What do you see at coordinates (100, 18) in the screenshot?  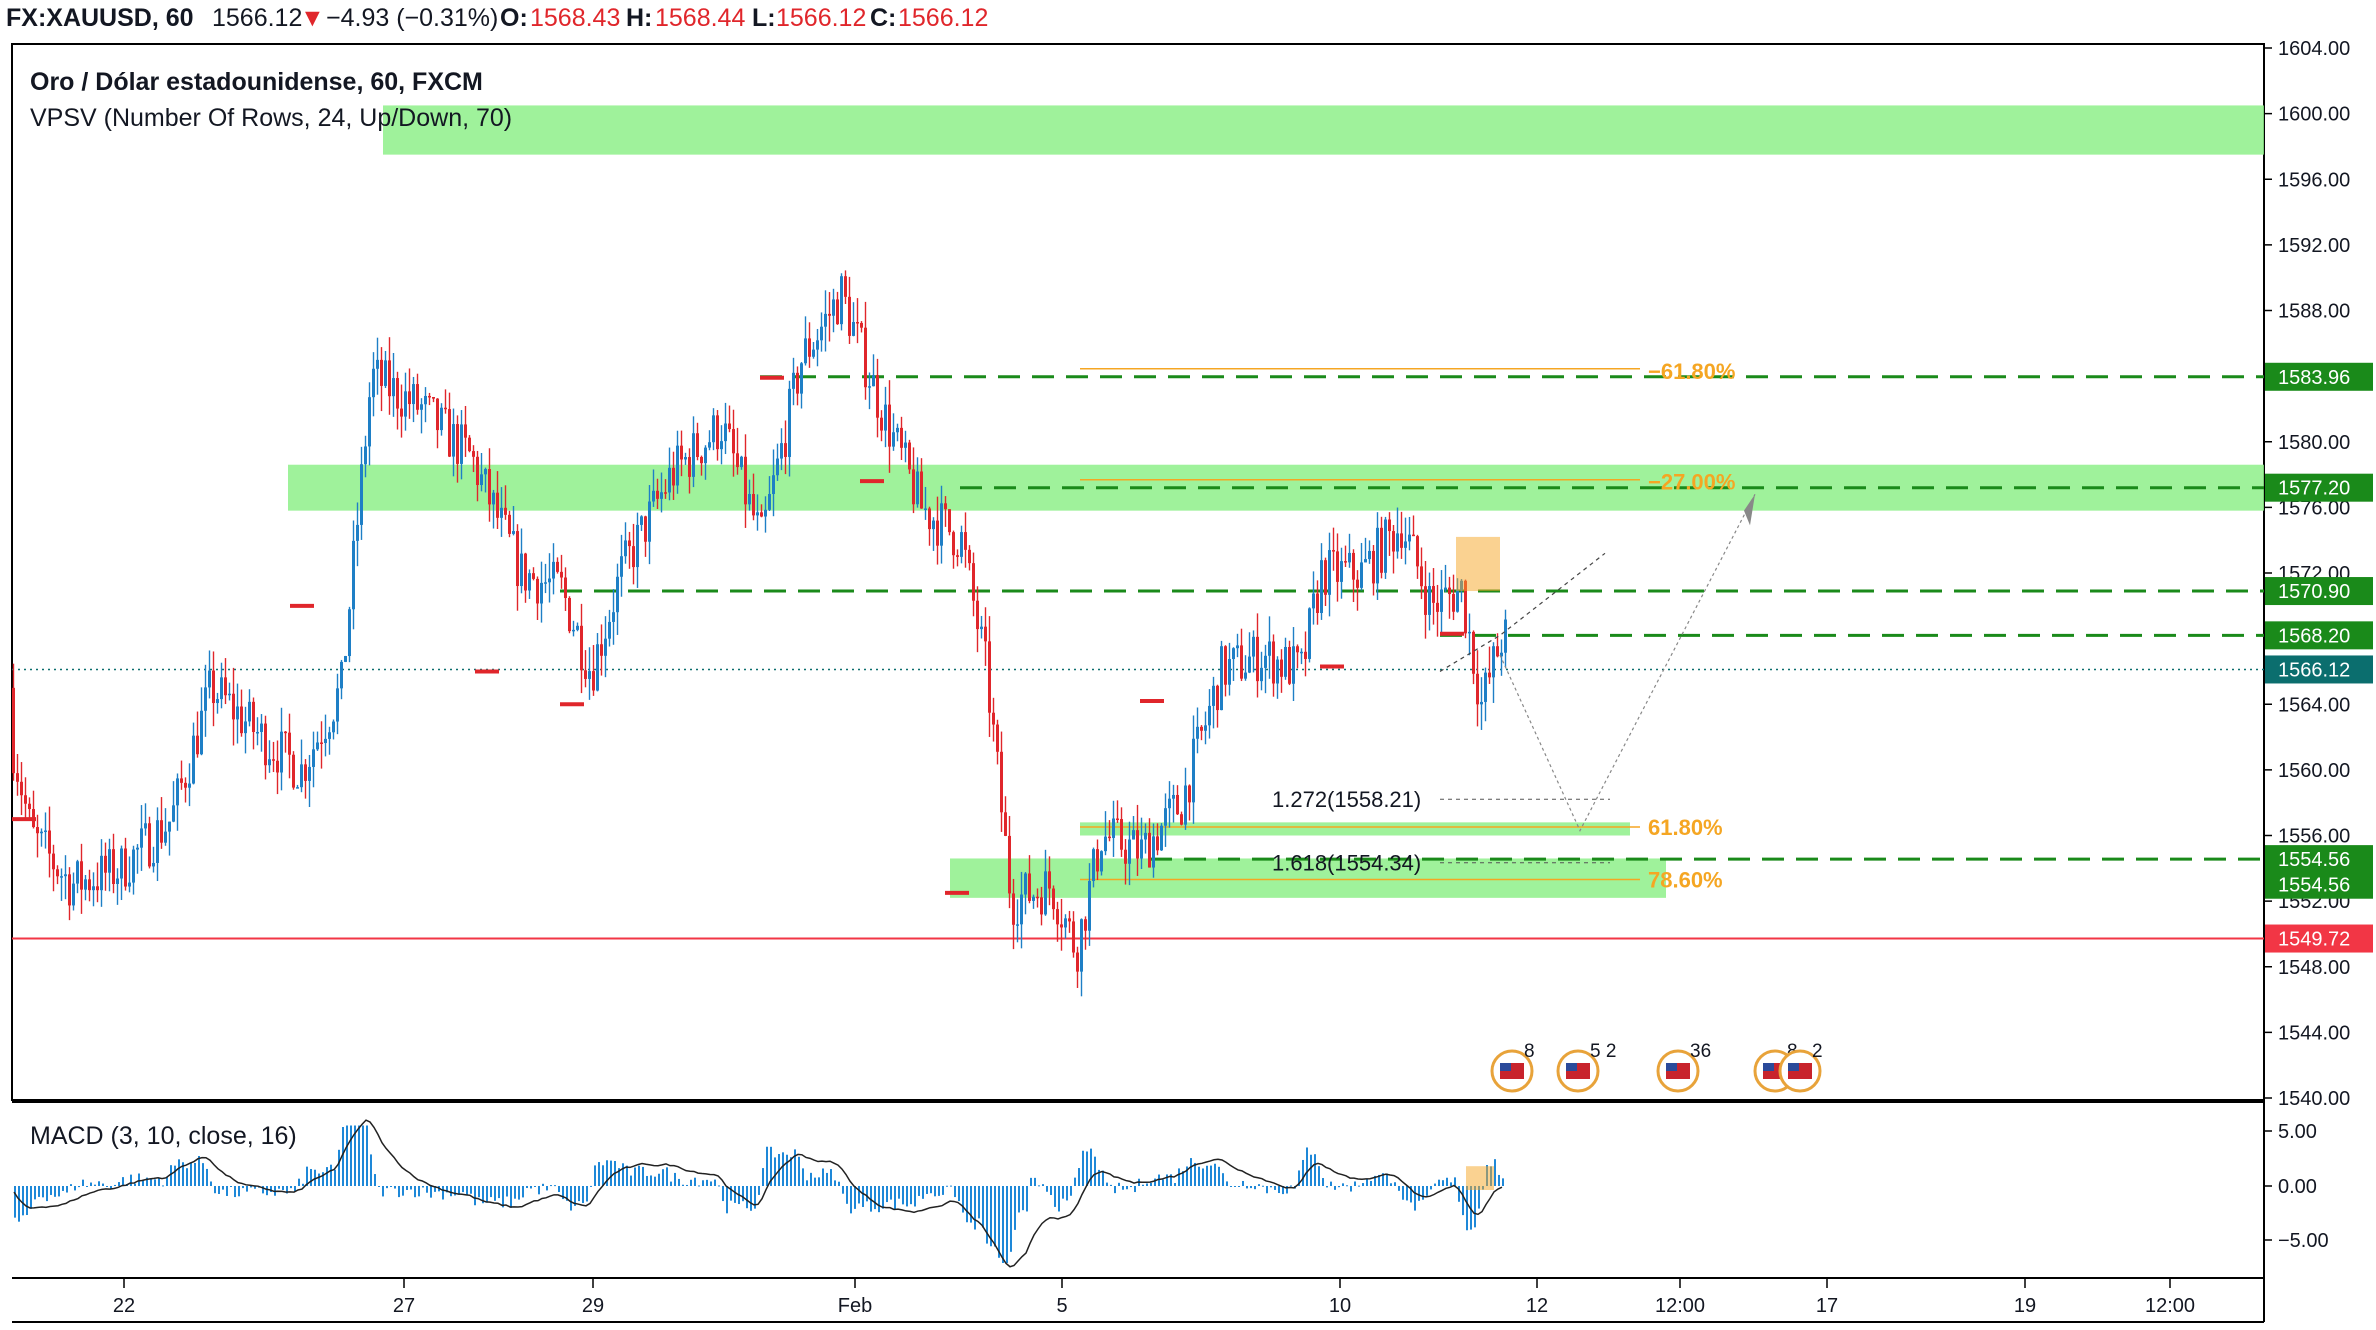 I see `symbol-label: FX:XAUUSD, 60` at bounding box center [100, 18].